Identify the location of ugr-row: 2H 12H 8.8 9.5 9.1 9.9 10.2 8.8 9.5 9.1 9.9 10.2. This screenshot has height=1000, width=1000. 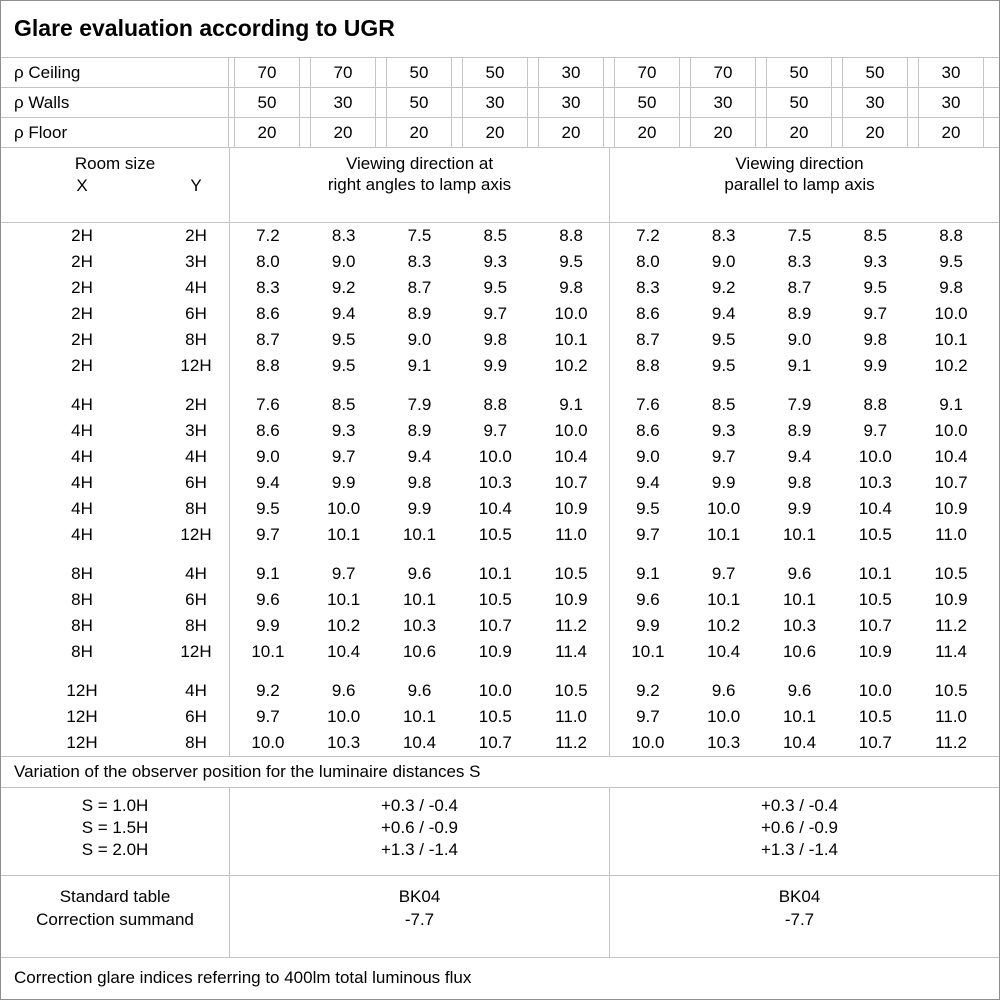
(500, 366).